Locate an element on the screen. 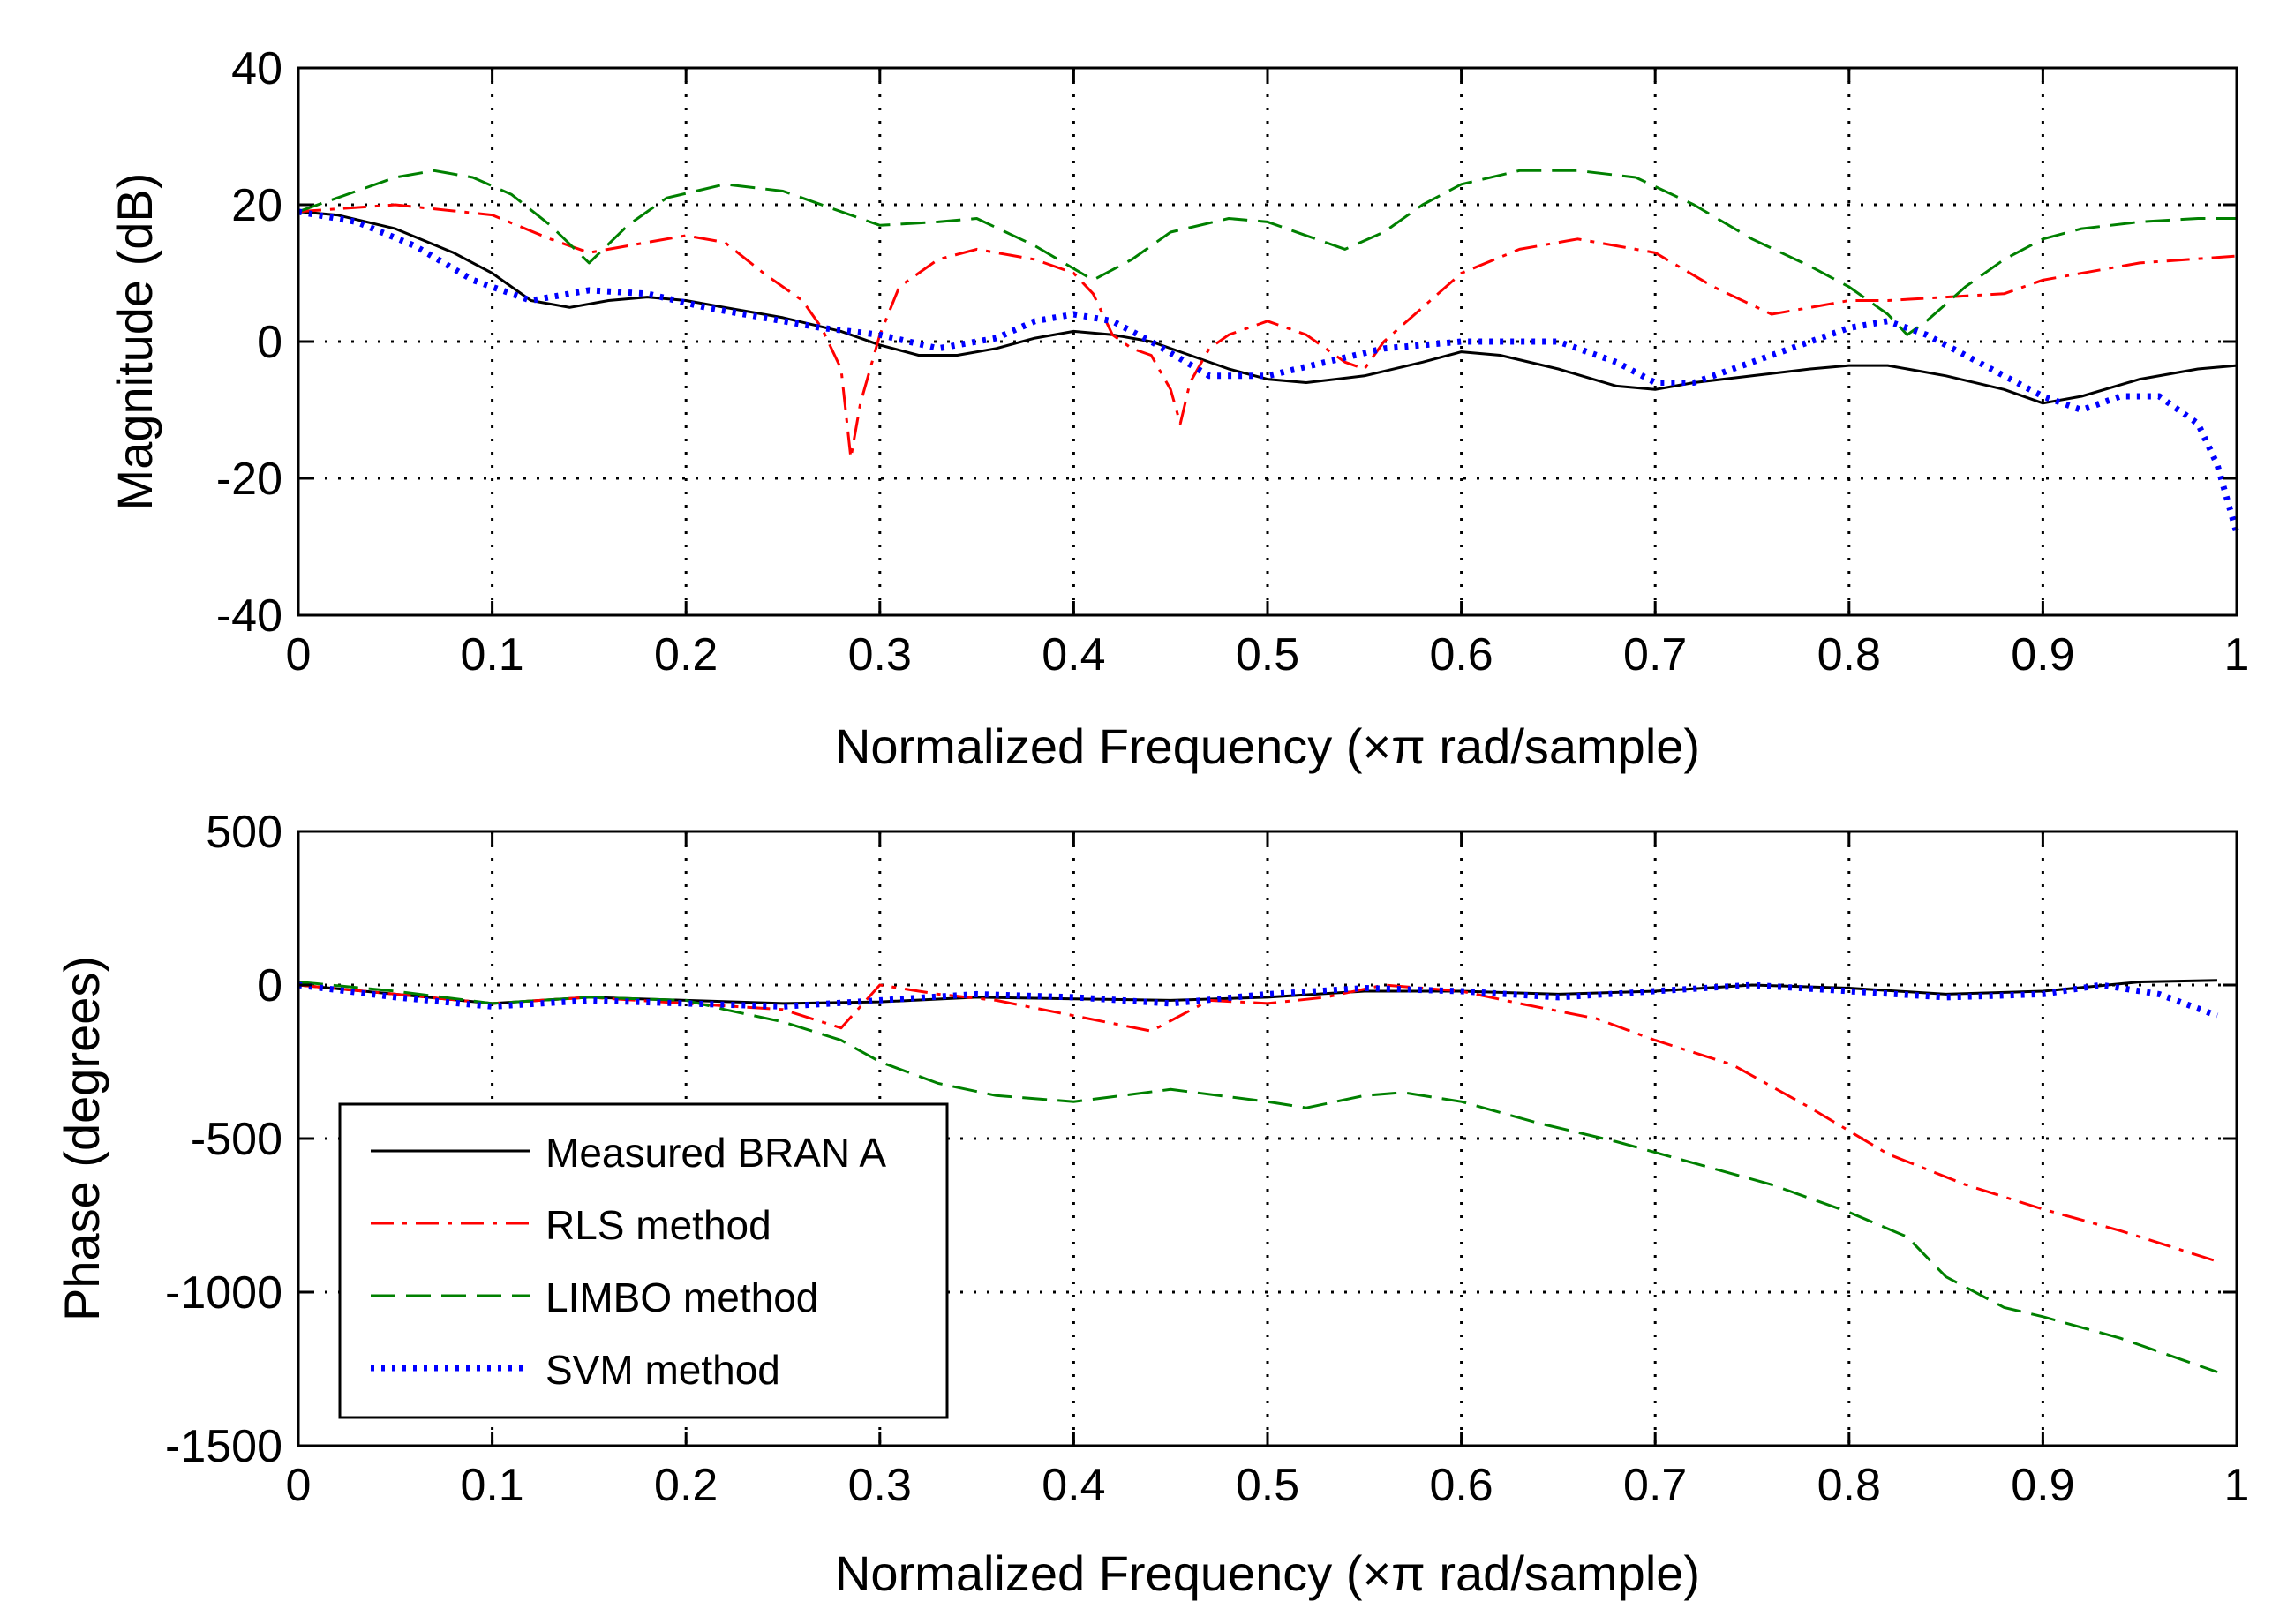 The height and width of the screenshot is (1624, 2272). phase-x-tick-label: 1 is located at coordinates (2237, 1485).